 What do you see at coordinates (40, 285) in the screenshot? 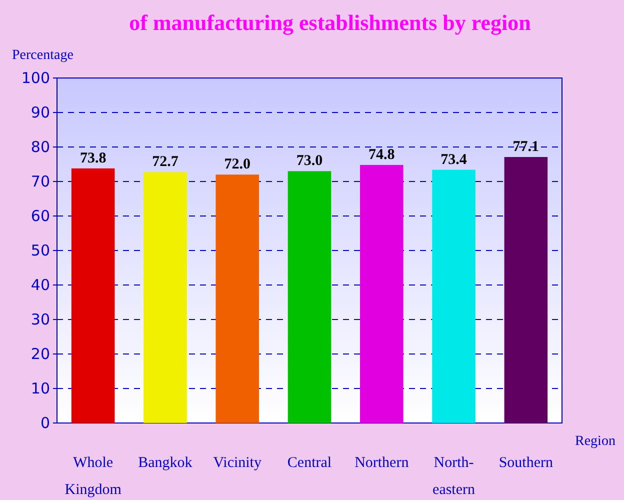
I see `y-tick-label: 40` at bounding box center [40, 285].